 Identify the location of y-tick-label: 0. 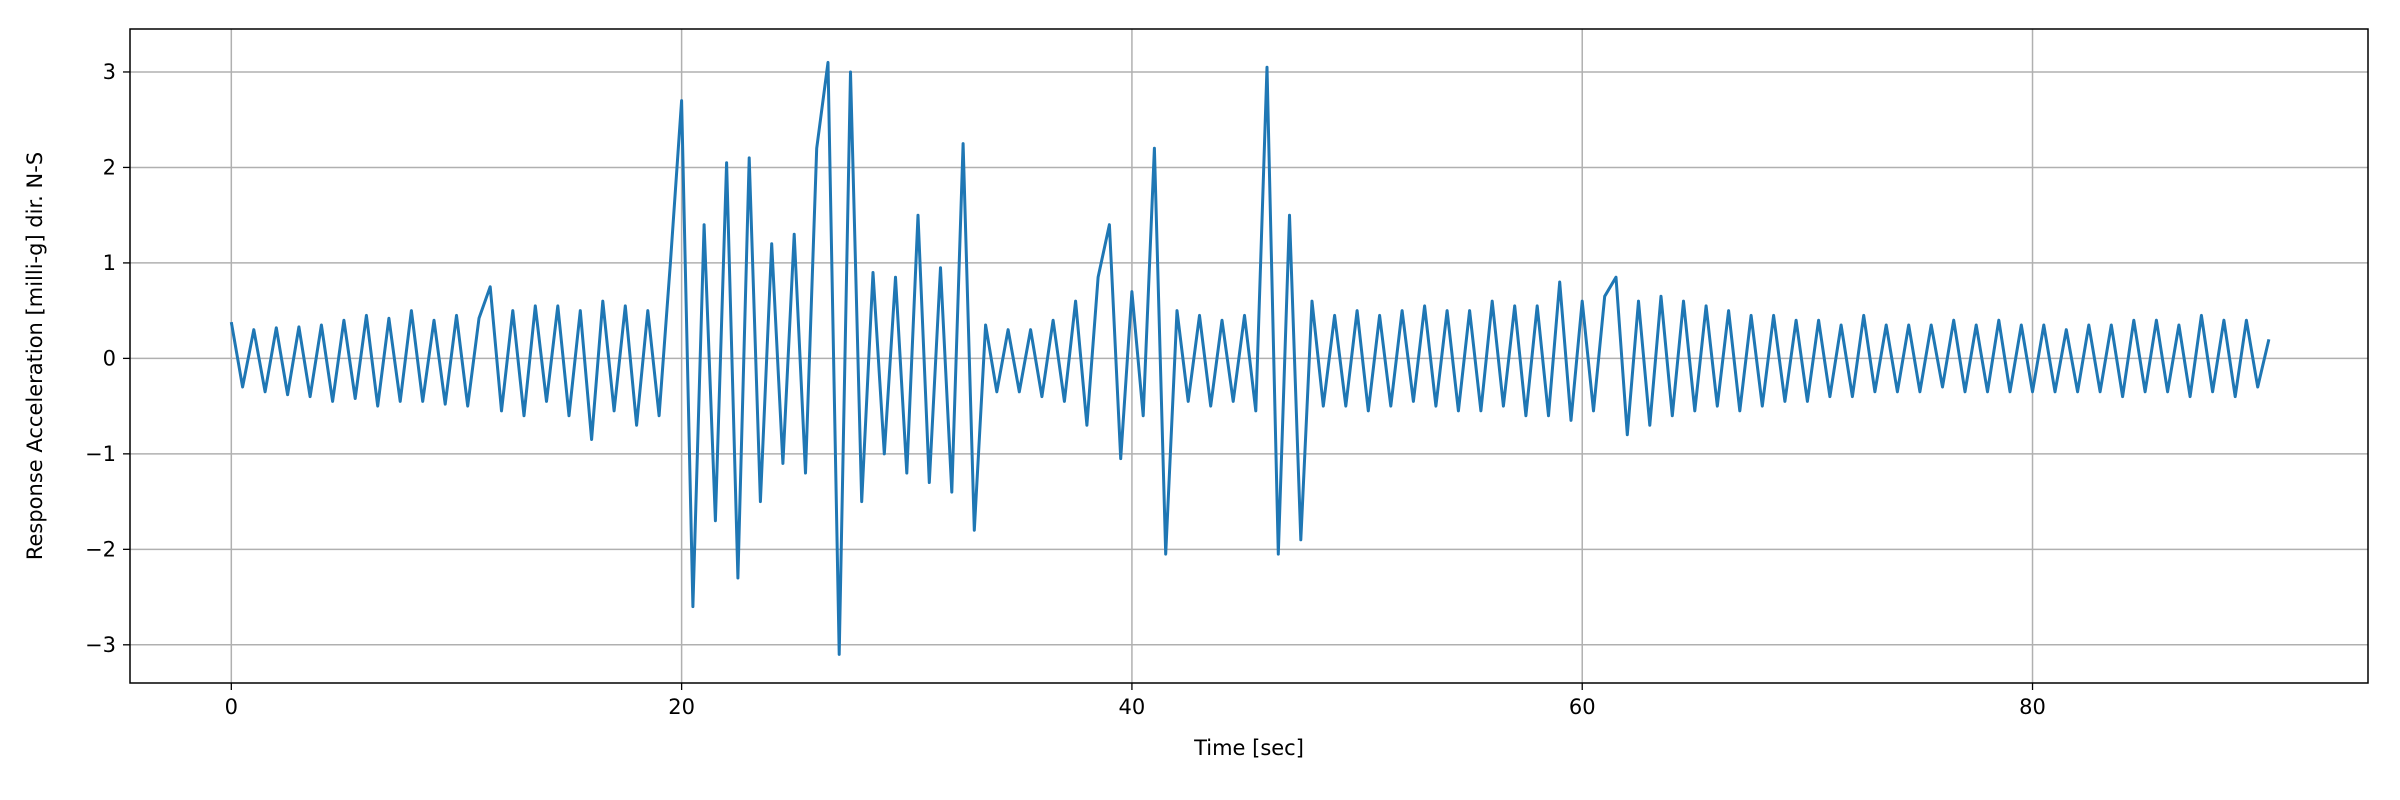
(109, 358).